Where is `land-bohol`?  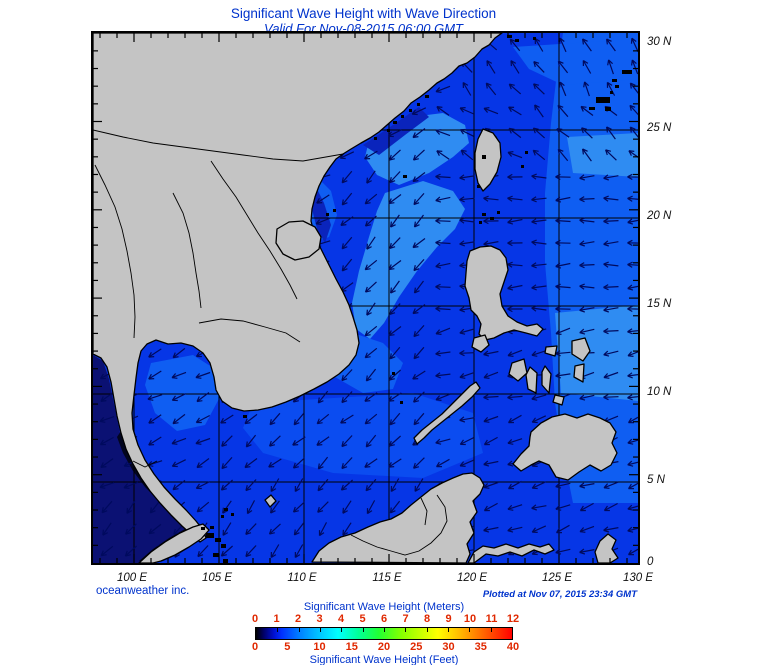
land-bohol is located at coordinates (558, 400).